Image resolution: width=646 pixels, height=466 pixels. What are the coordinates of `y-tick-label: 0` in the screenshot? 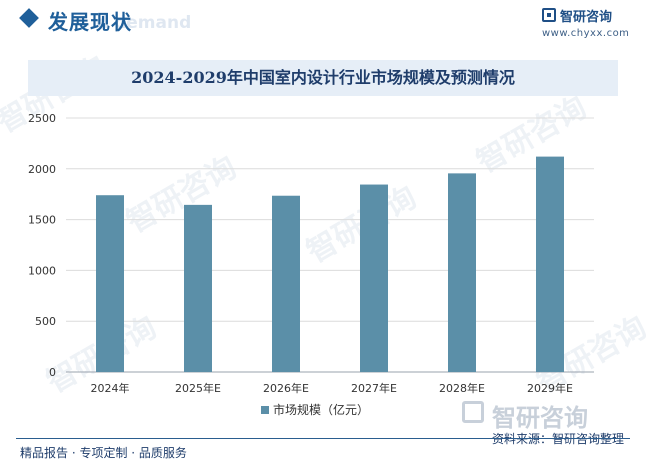 It's located at (52, 372).